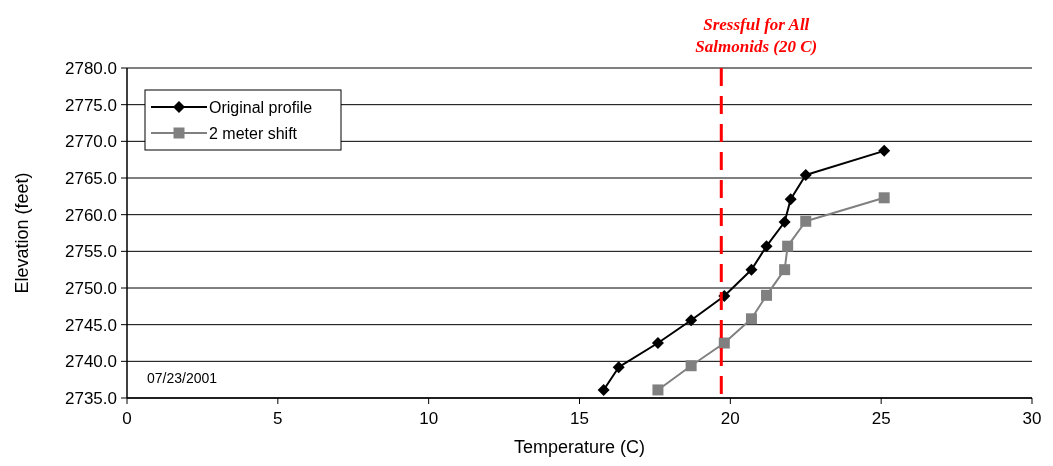 The image size is (1053, 466). What do you see at coordinates (91, 288) in the screenshot?
I see `y-tick-label: 2750.0` at bounding box center [91, 288].